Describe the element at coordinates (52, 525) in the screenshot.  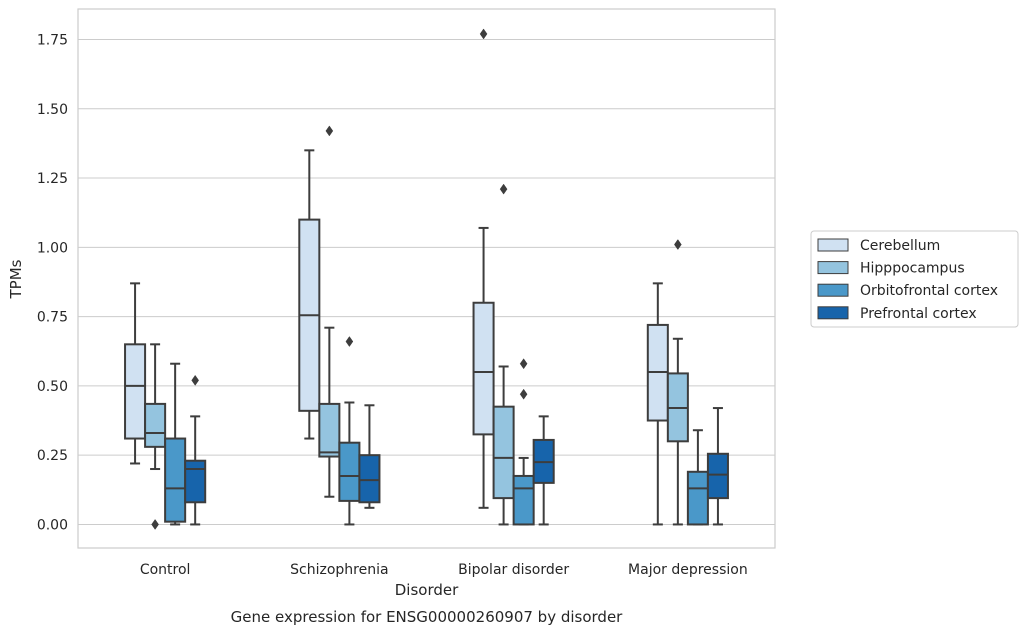
I see `y-tick-label: 0.00` at that location.